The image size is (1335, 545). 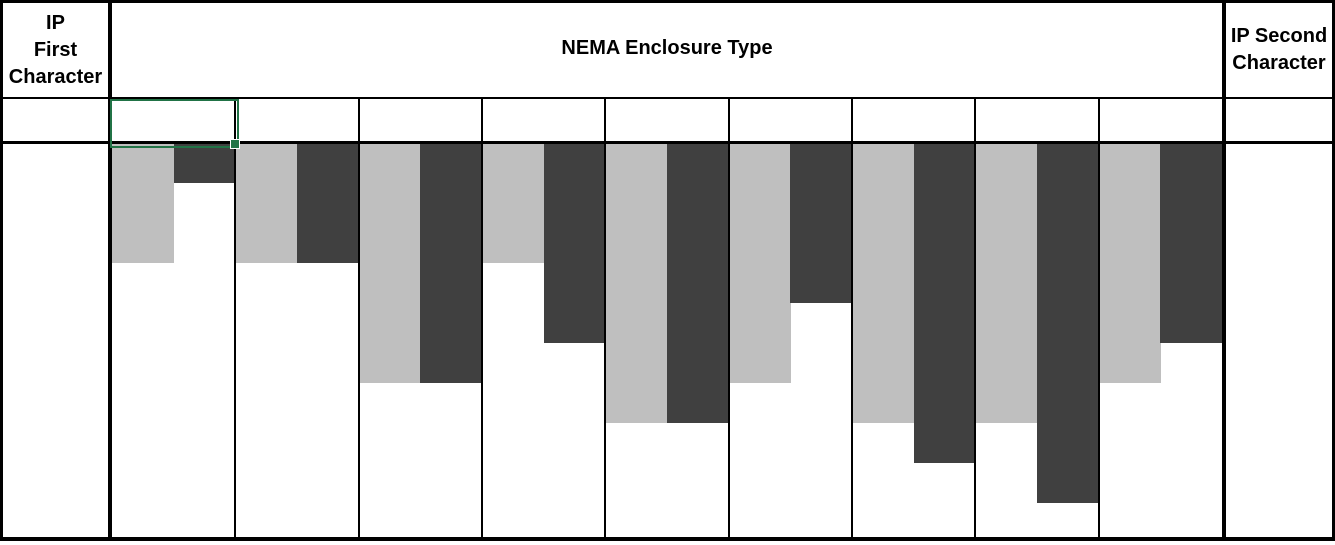 I want to click on bar-b-nema-3,3X,3S,3SX, so click(x=451, y=263).